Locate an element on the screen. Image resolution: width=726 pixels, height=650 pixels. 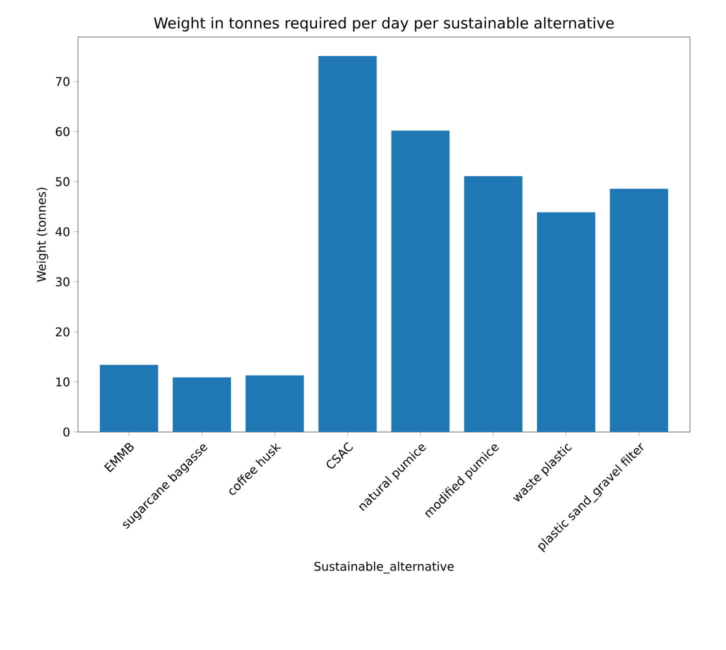
y-tick-label: 20 is located at coordinates (63, 331).